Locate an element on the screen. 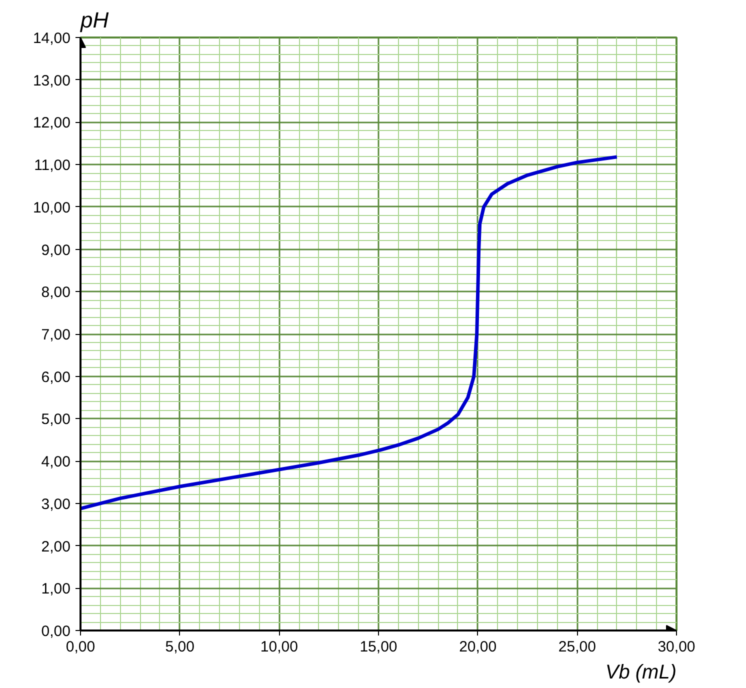  y-tick-label: 12,00 is located at coordinates (51, 123).